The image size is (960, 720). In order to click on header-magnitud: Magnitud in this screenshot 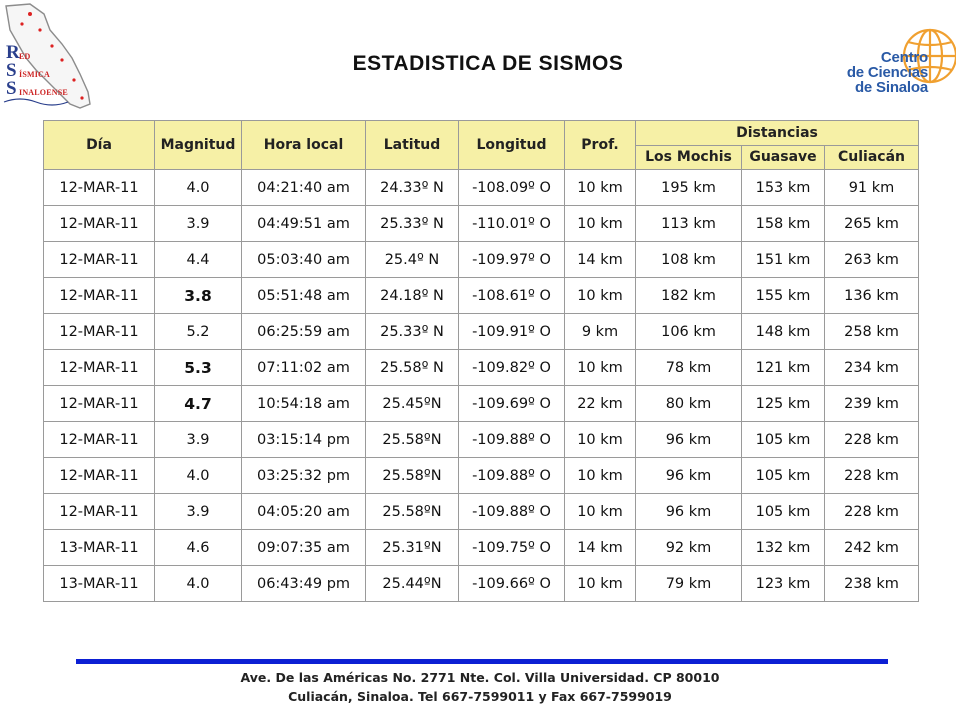, I will do `click(198, 145)`.